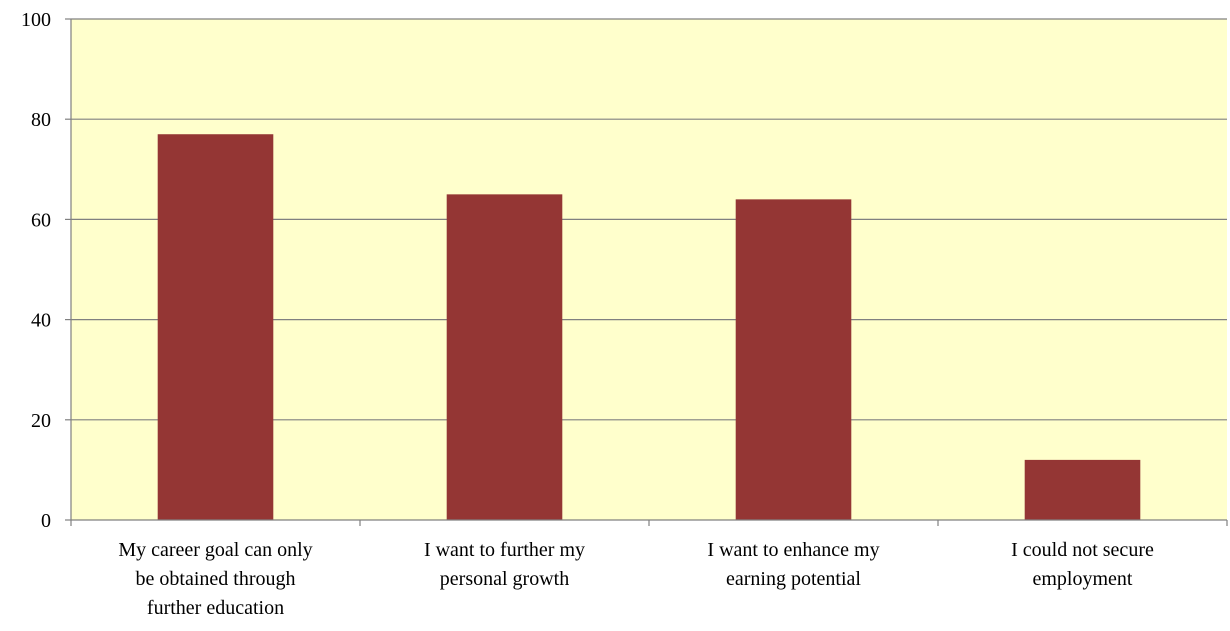 This screenshot has height=631, width=1230. What do you see at coordinates (793, 564) in the screenshot?
I see `x-category-label: I want to enhance my earning potential` at bounding box center [793, 564].